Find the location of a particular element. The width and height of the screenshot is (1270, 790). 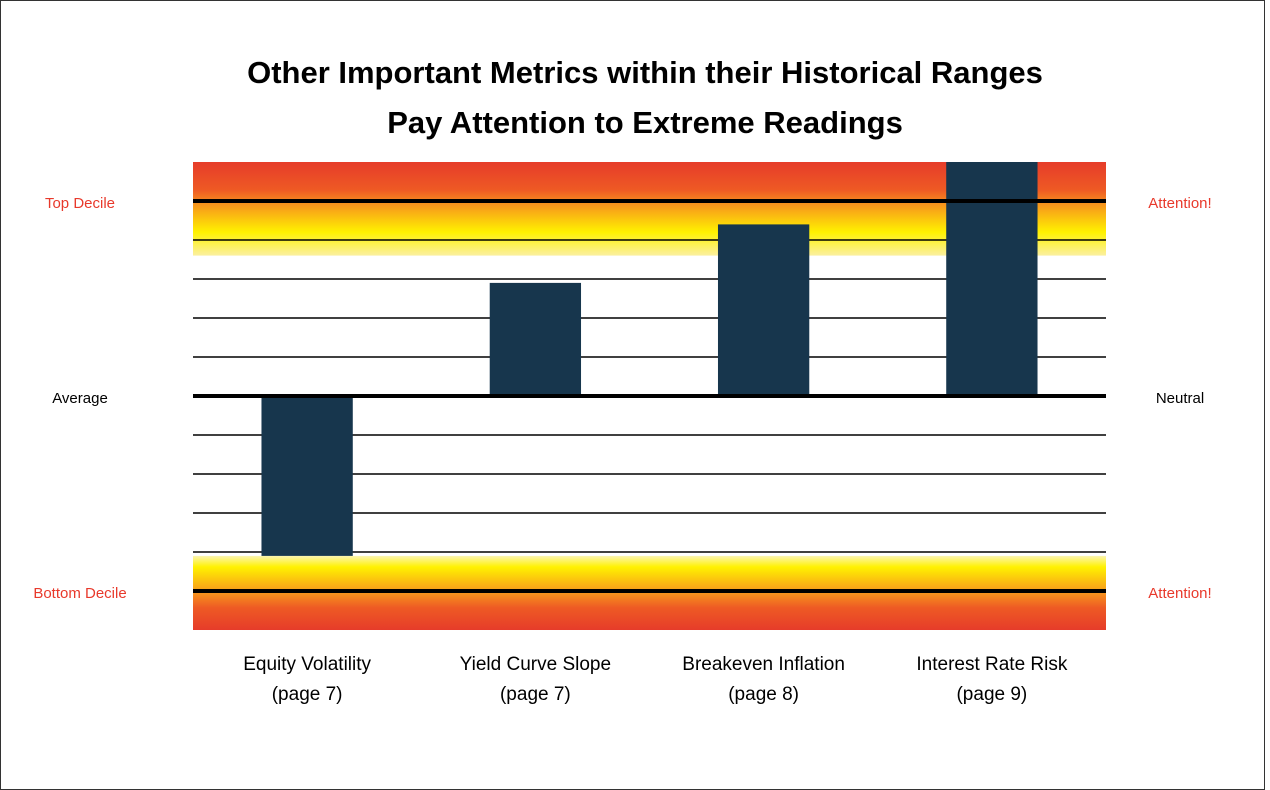

chart-subtitle: Pay Attention to Extreme Readings is located at coordinates (645, 122).